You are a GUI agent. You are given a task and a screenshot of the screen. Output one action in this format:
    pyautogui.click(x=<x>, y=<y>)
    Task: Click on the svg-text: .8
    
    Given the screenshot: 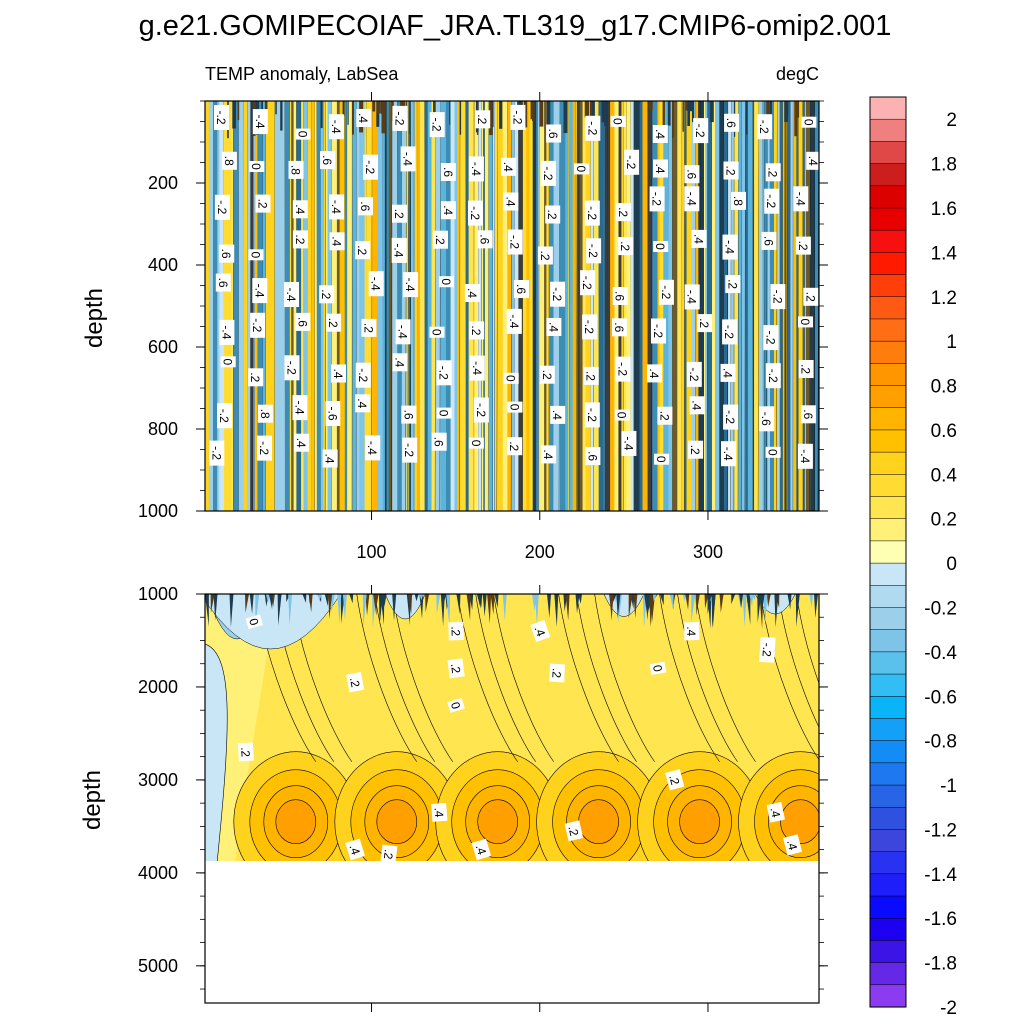 What is the action you would take?
    pyautogui.click(x=296, y=170)
    